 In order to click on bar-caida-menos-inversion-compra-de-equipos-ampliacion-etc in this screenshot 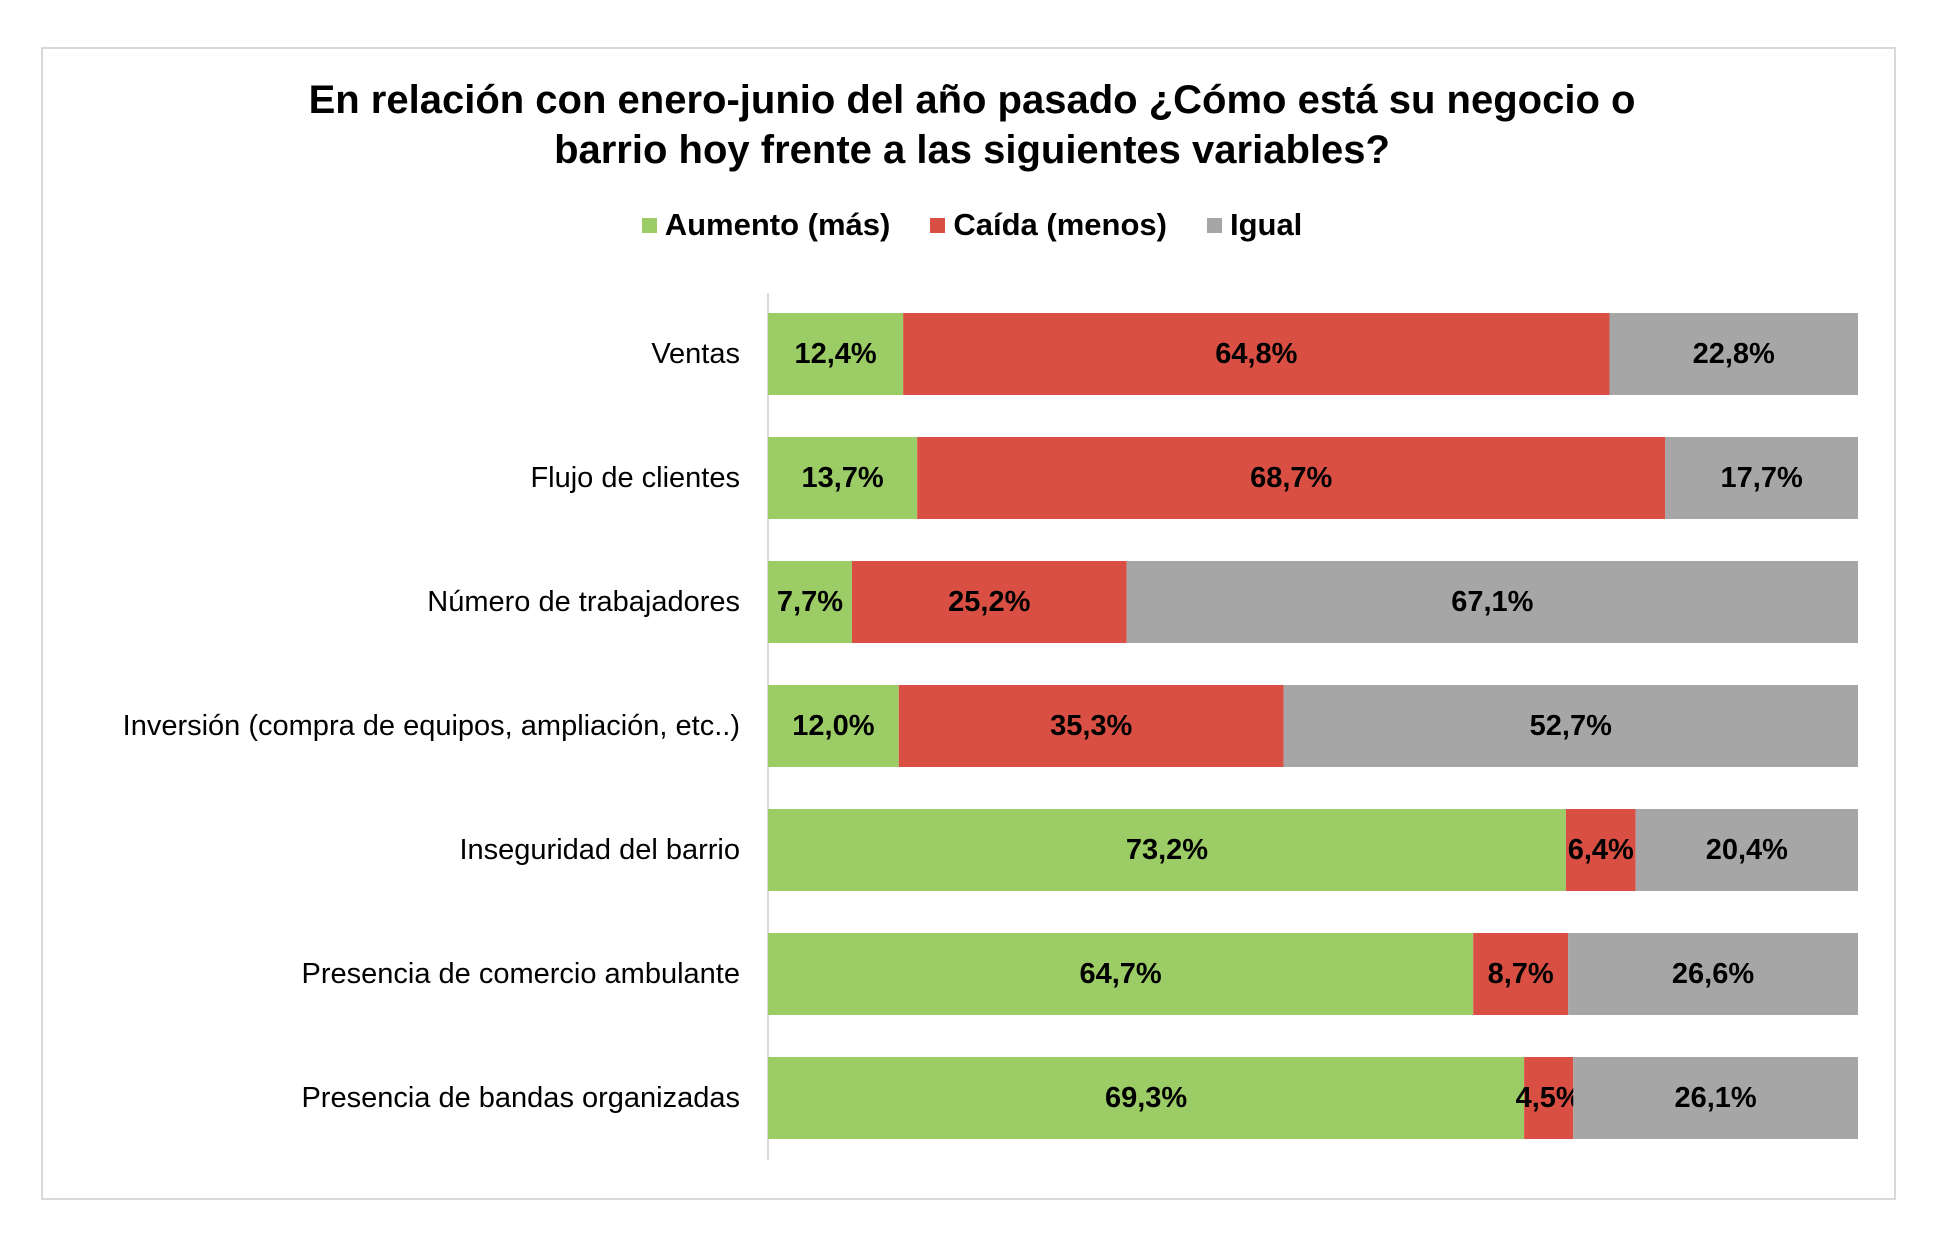, I will do `click(1091, 726)`.